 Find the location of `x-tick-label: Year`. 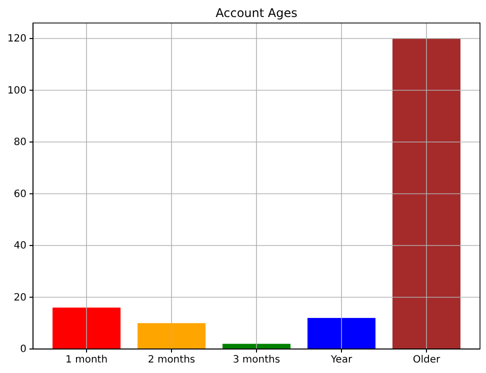

x-tick-label: Year is located at coordinates (341, 360).